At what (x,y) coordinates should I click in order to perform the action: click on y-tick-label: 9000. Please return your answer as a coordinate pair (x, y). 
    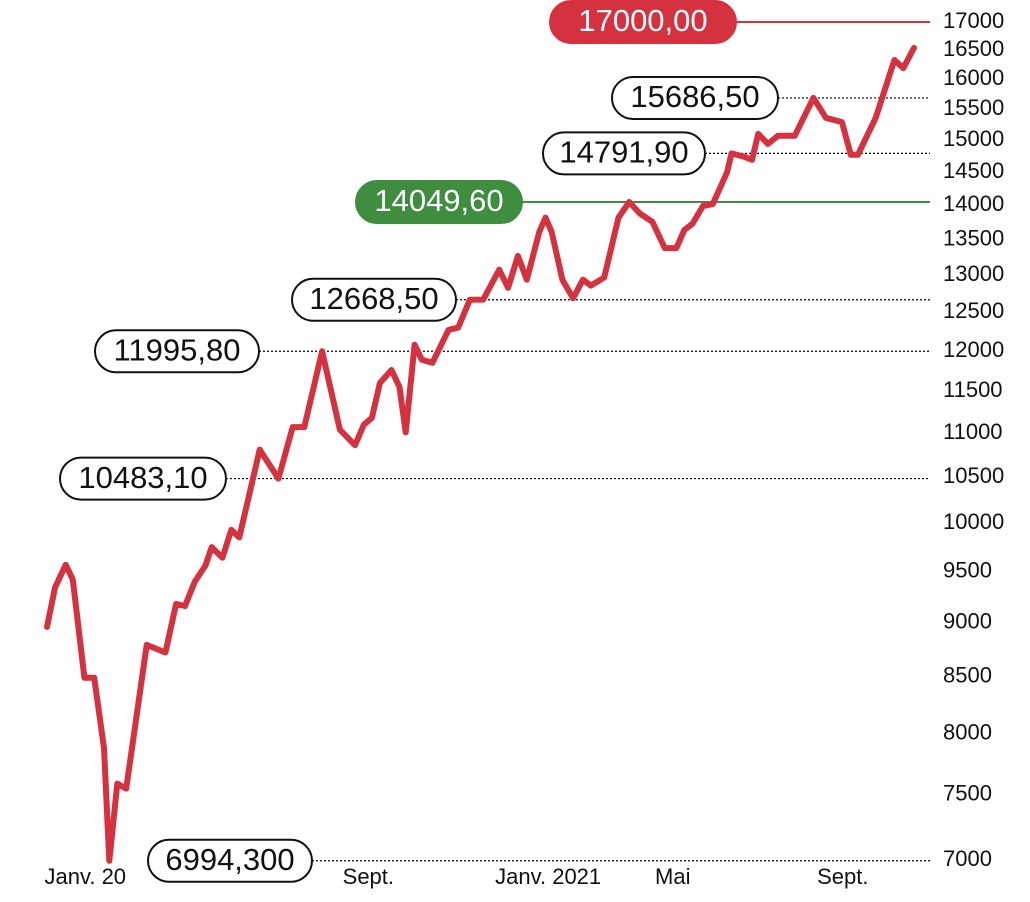
    Looking at the image, I should click on (967, 620).